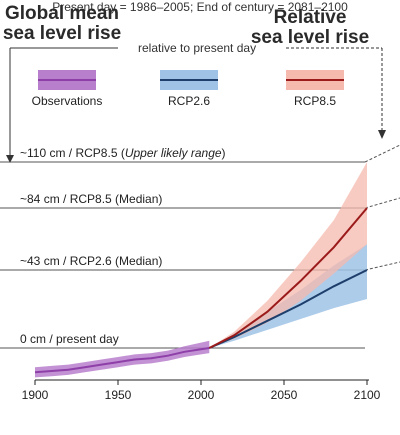 The image size is (400, 435). Describe the element at coordinates (123, 153) in the screenshot. I see `reference-label-110: ~110 cm / RCP8.5 (Upper likely range)` at that location.